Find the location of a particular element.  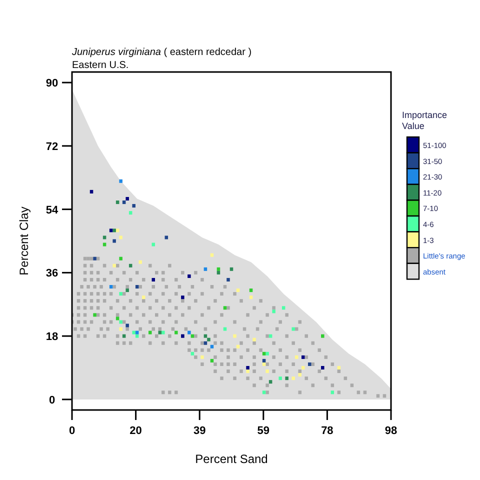

x-axis-title: Percent Sand is located at coordinates (231, 459).